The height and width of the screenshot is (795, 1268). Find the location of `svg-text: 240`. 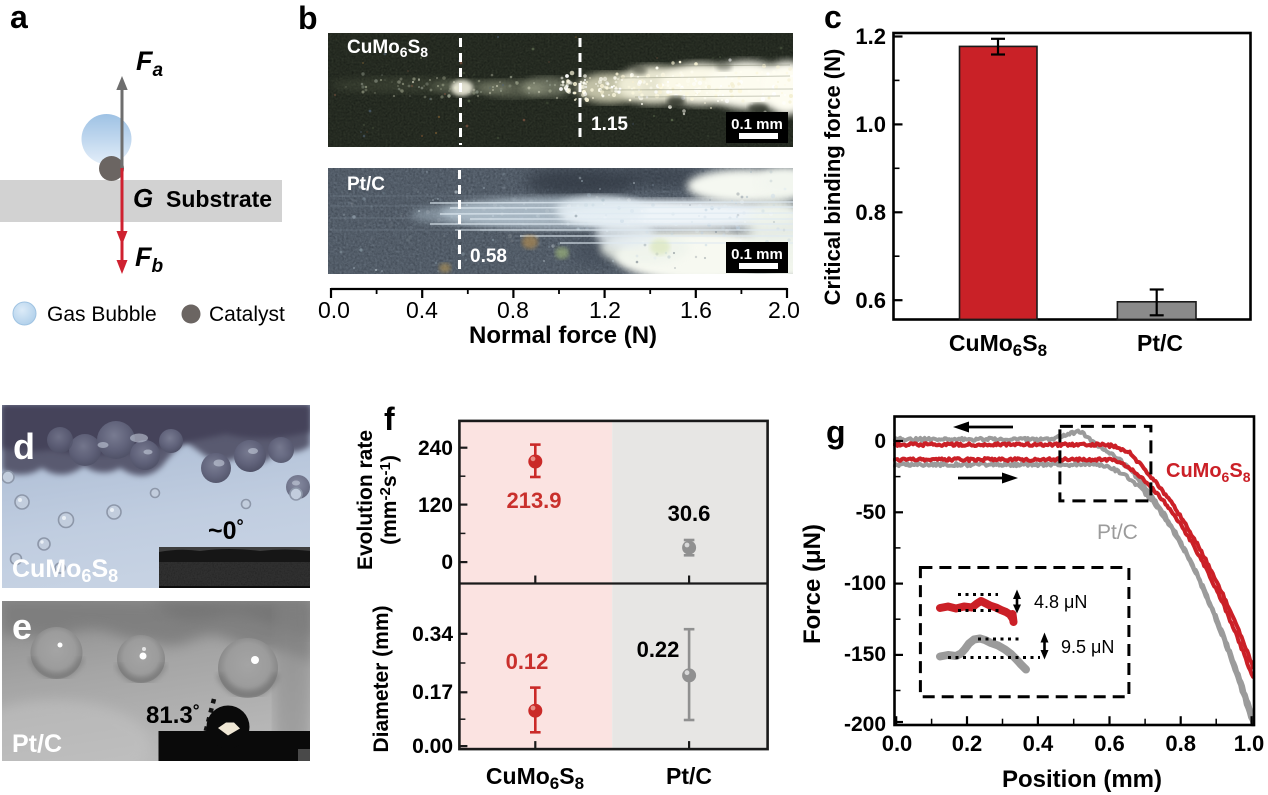

svg-text: 240 is located at coordinates (435, 448).